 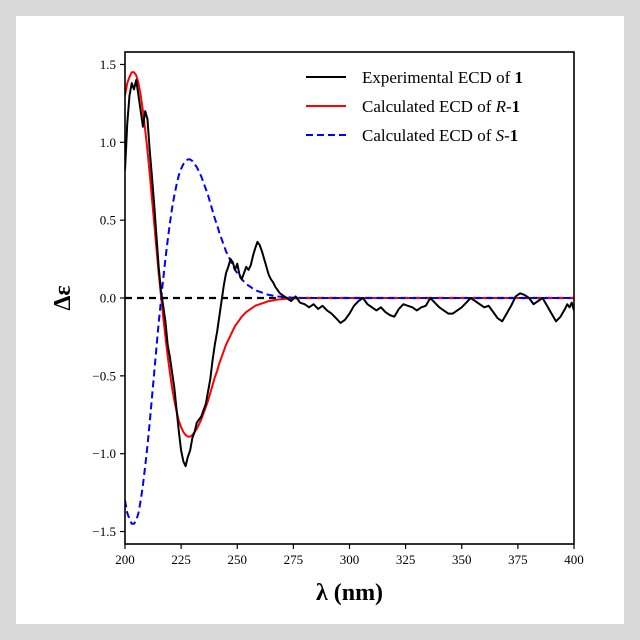 I want to click on x-tick-label: 225, so click(x=181, y=559).